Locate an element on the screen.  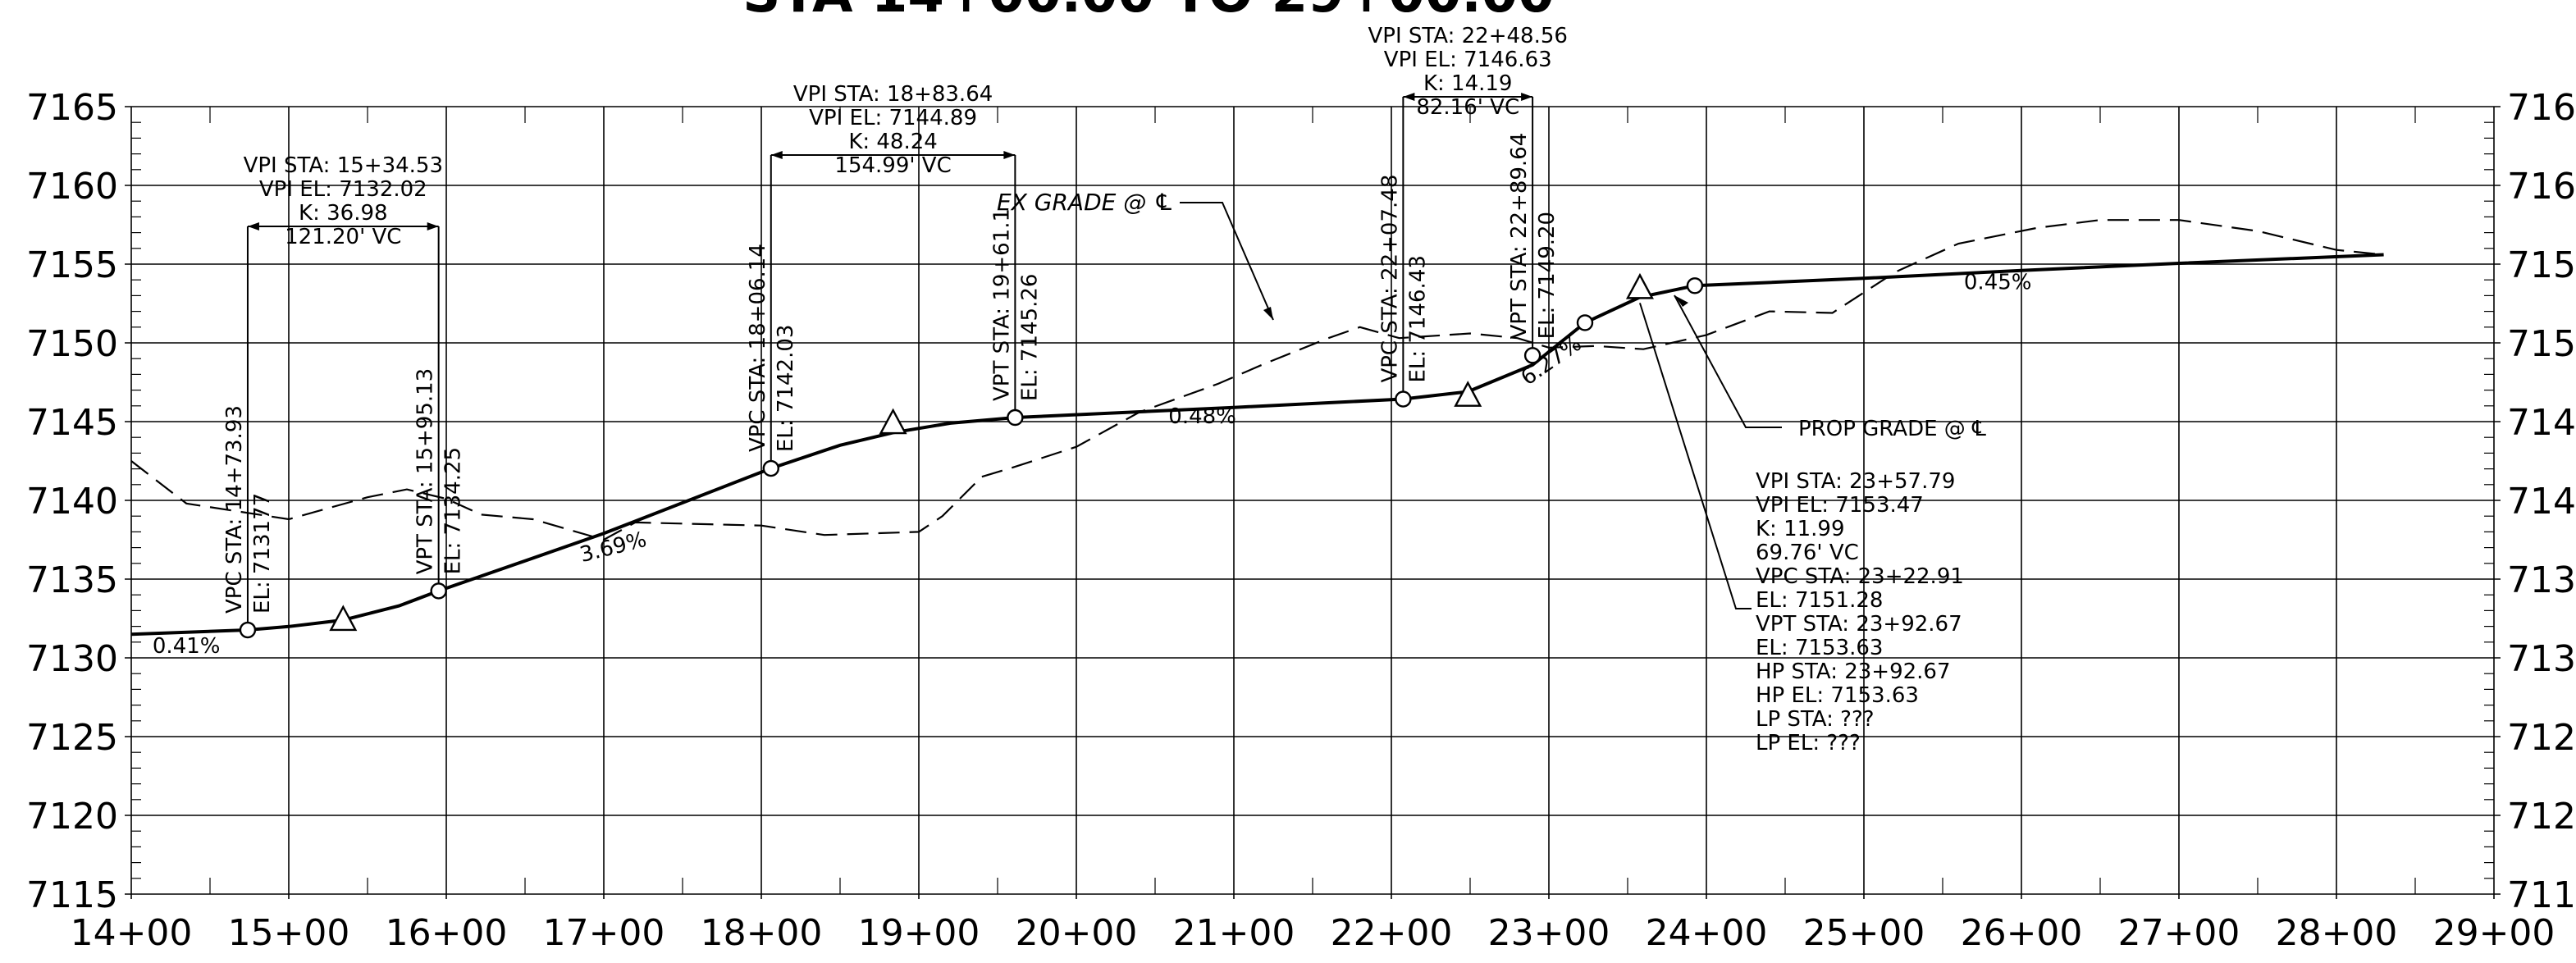
vc-info-text: K: 14.19 is located at coordinates (1468, 83).